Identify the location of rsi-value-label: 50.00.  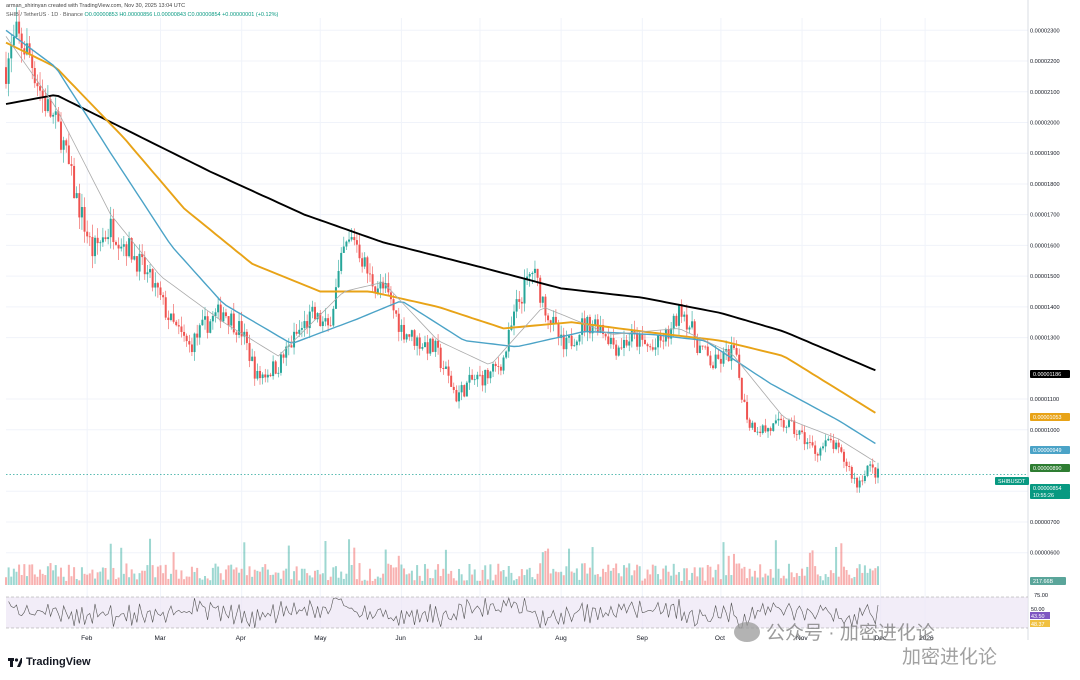
(1038, 610).